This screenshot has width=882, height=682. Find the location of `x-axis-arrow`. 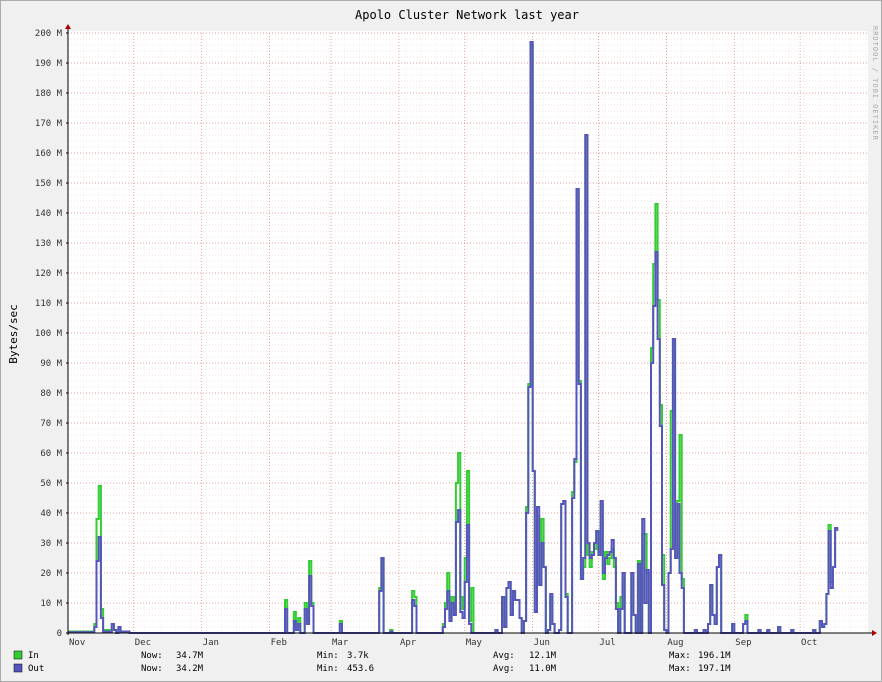

x-axis-arrow is located at coordinates (874, 633).